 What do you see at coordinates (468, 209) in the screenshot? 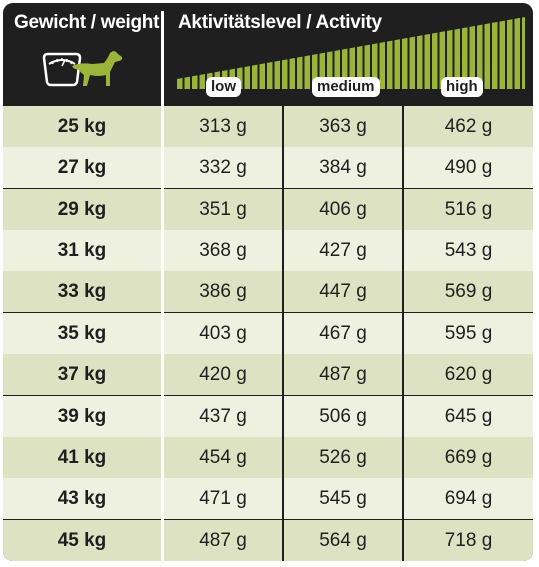
I see `high-cell: 516 g` at bounding box center [468, 209].